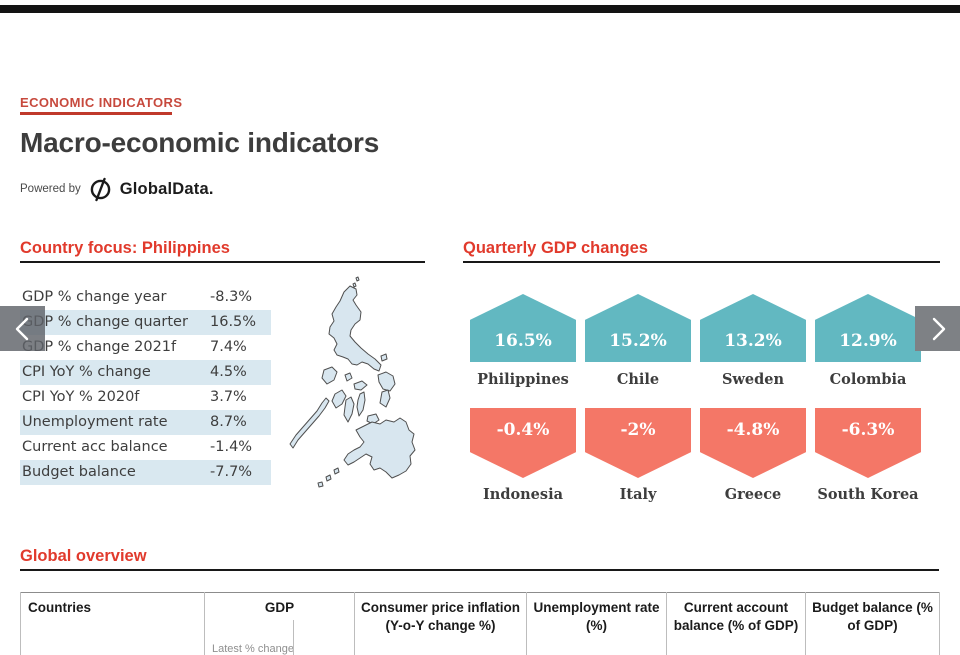 The image size is (960, 655). I want to click on eyebrow-underline, so click(96, 113).